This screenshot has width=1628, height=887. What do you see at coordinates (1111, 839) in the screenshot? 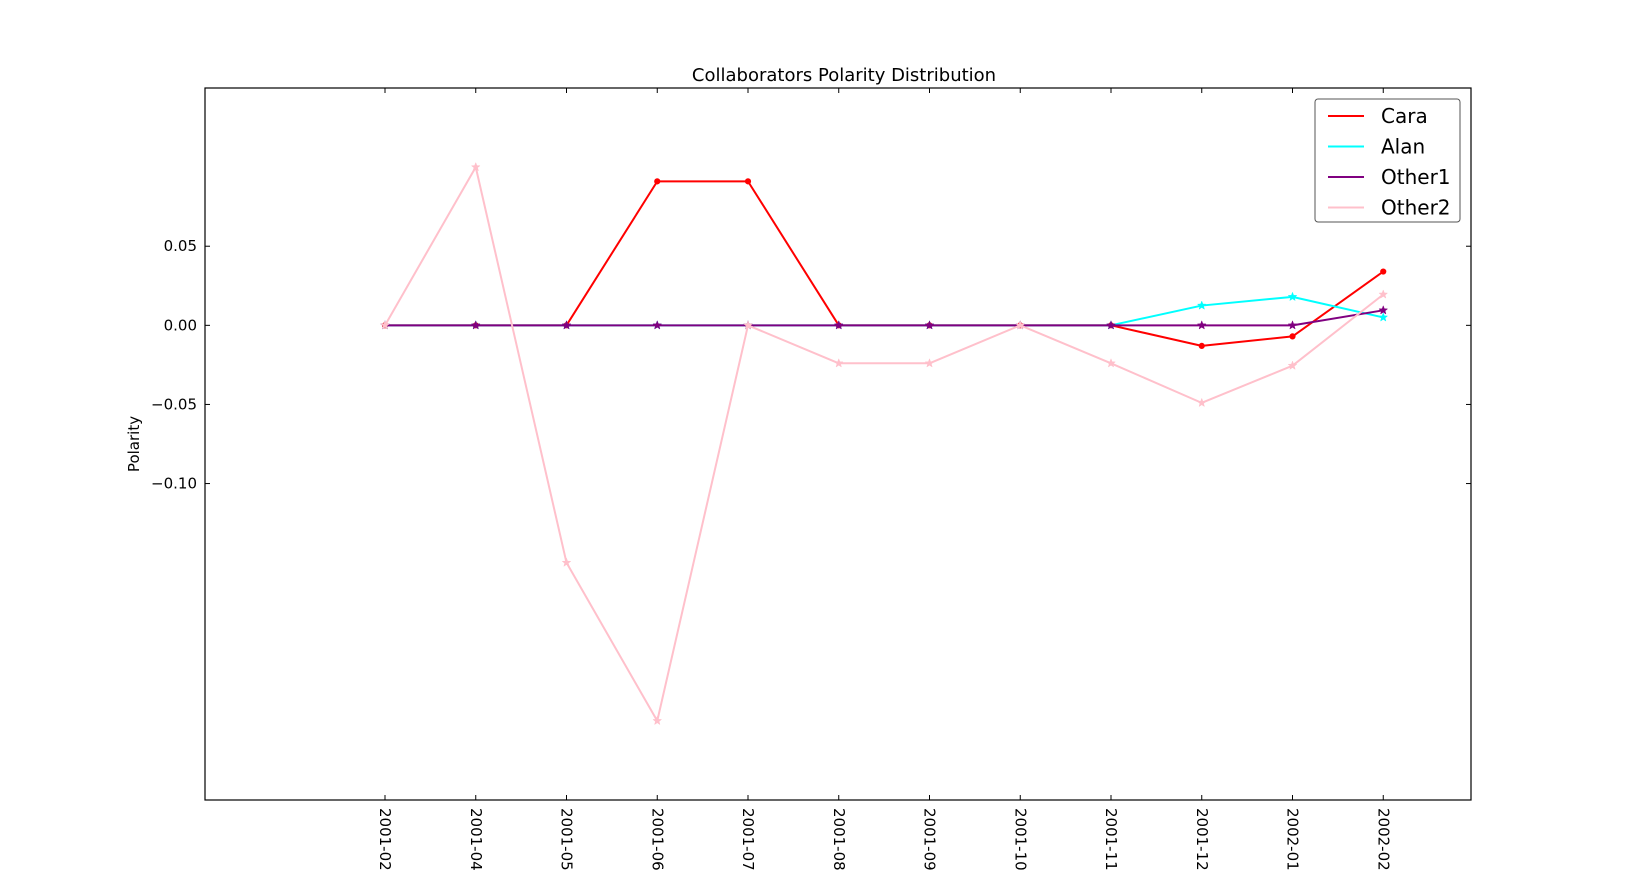
I see `x-tick-label: 2001-11` at bounding box center [1111, 839].